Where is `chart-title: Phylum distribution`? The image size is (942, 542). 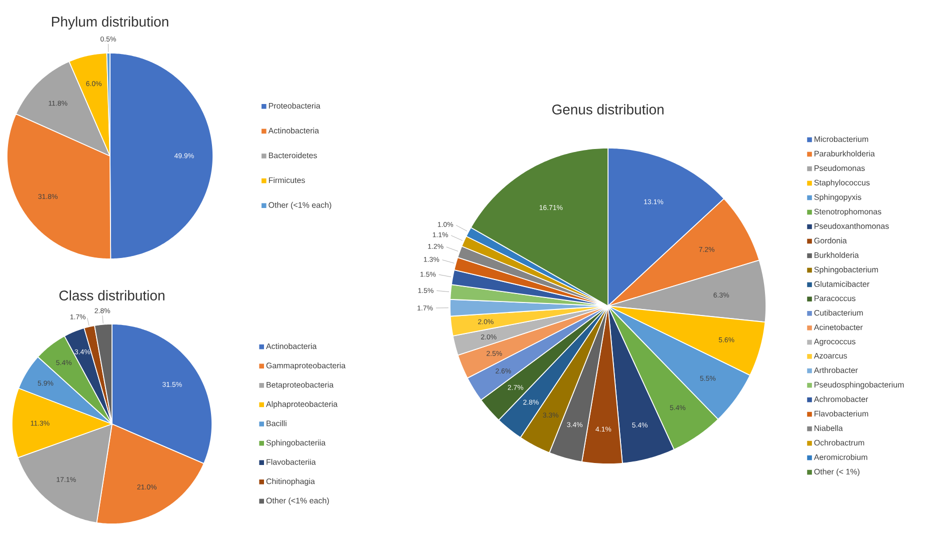 chart-title: Phylum distribution is located at coordinates (110, 23).